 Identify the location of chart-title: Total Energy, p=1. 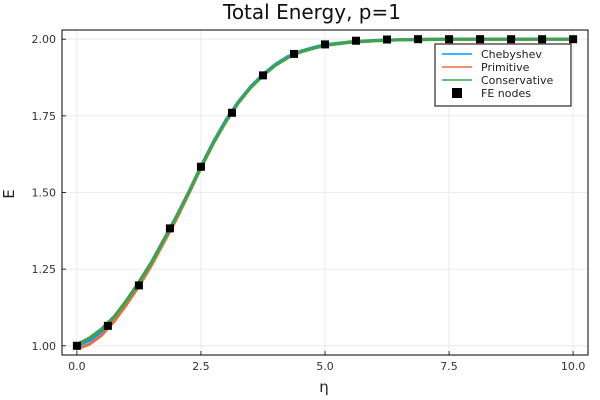
(311, 12).